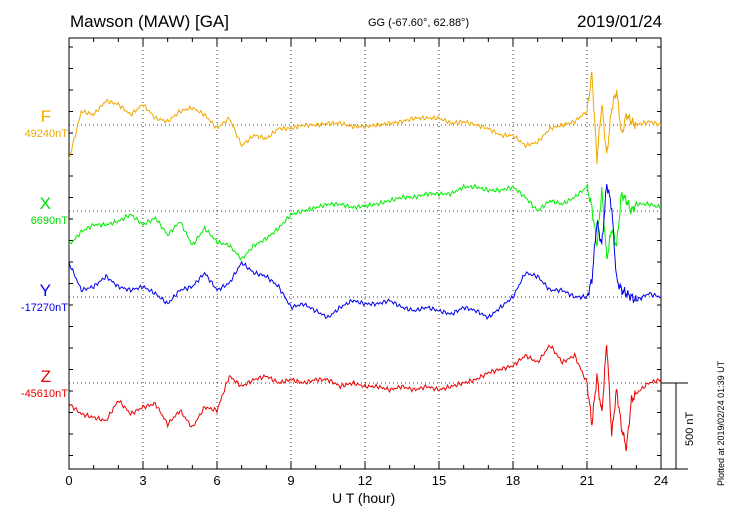  I want to click on x-tick-label-15: 15, so click(439, 480).